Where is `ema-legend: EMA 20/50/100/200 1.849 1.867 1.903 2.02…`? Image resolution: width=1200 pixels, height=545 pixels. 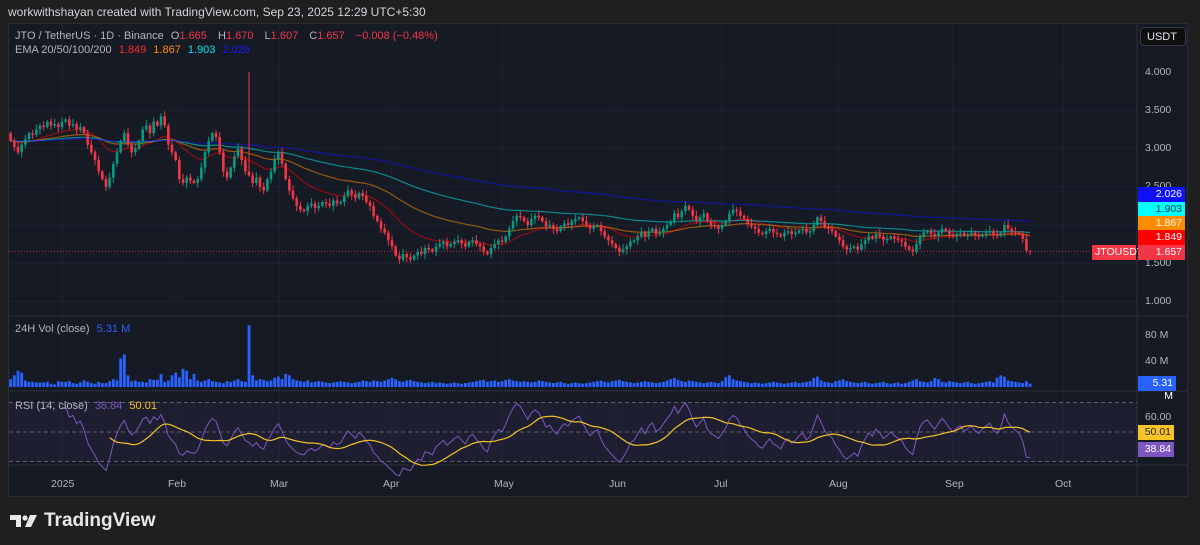
ema-legend: EMA 20/50/100/200 1.849 1.867 1.903 2.02… is located at coordinates (134, 50).